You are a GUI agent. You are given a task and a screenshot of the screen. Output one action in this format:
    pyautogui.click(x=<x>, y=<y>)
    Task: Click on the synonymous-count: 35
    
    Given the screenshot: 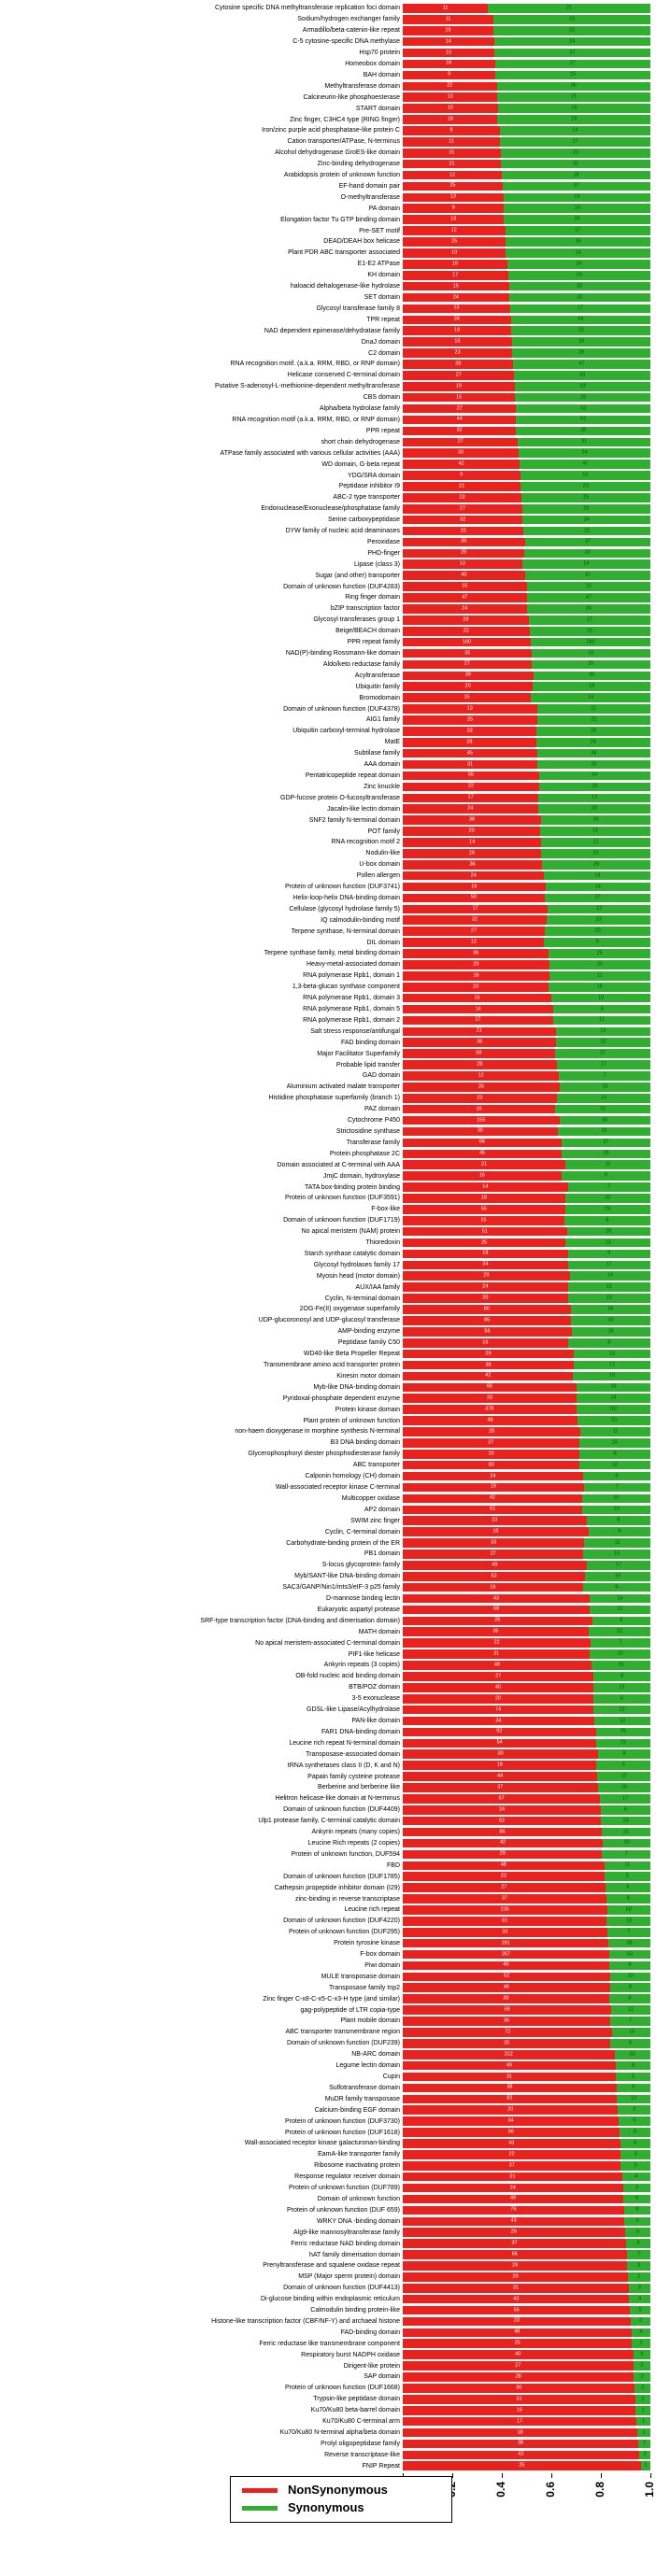 What is the action you would take?
    pyautogui.click(x=592, y=675)
    